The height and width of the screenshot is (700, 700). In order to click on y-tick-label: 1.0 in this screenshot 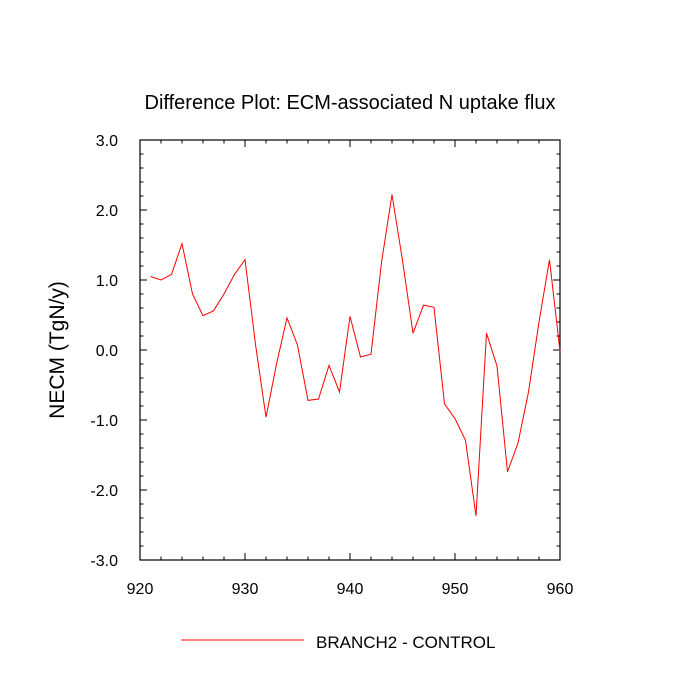, I will do `click(107, 281)`.